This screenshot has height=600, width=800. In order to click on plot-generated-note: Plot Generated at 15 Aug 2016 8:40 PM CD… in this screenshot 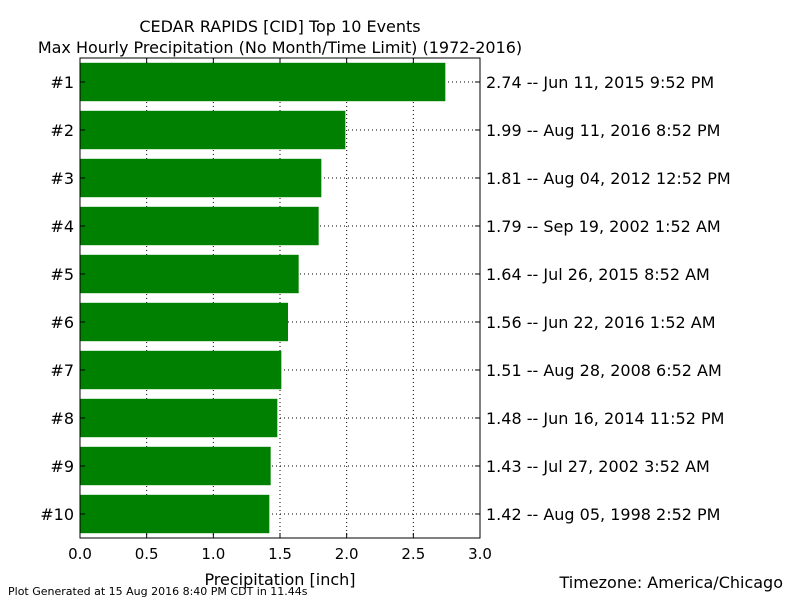, I will do `click(158, 591)`.